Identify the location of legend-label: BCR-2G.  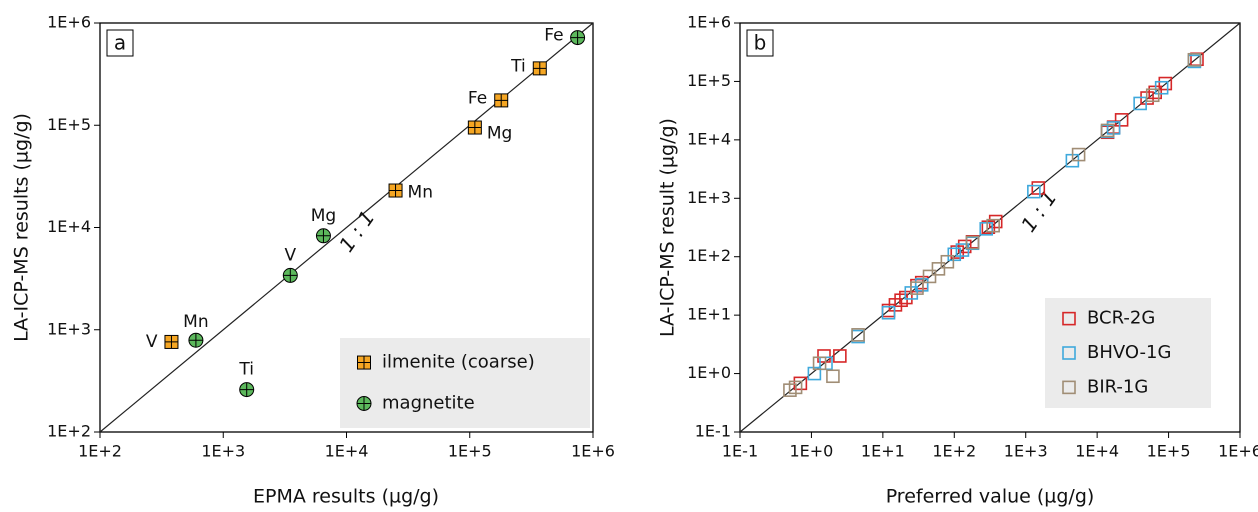
(1121, 318).